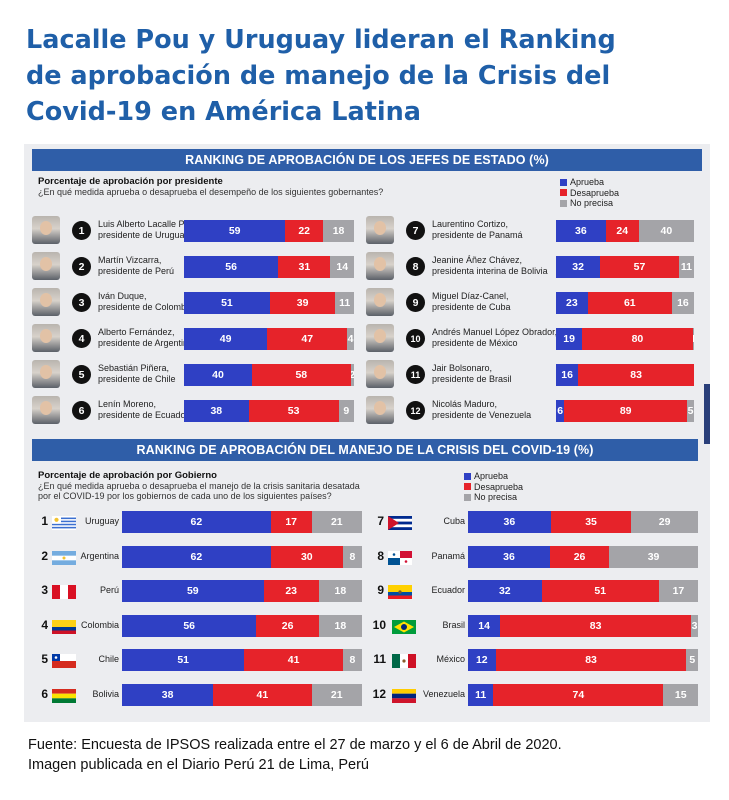  What do you see at coordinates (143, 415) in the screenshot?
I see `president-role-line: presidente de Ecuador` at bounding box center [143, 415].